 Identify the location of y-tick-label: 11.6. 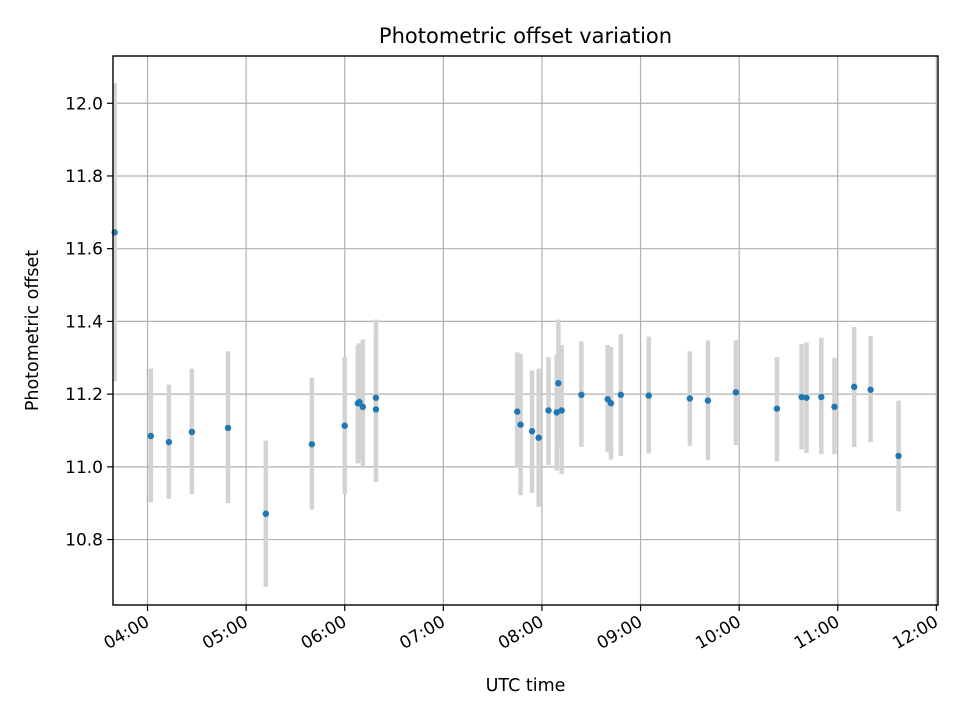
(84, 250).